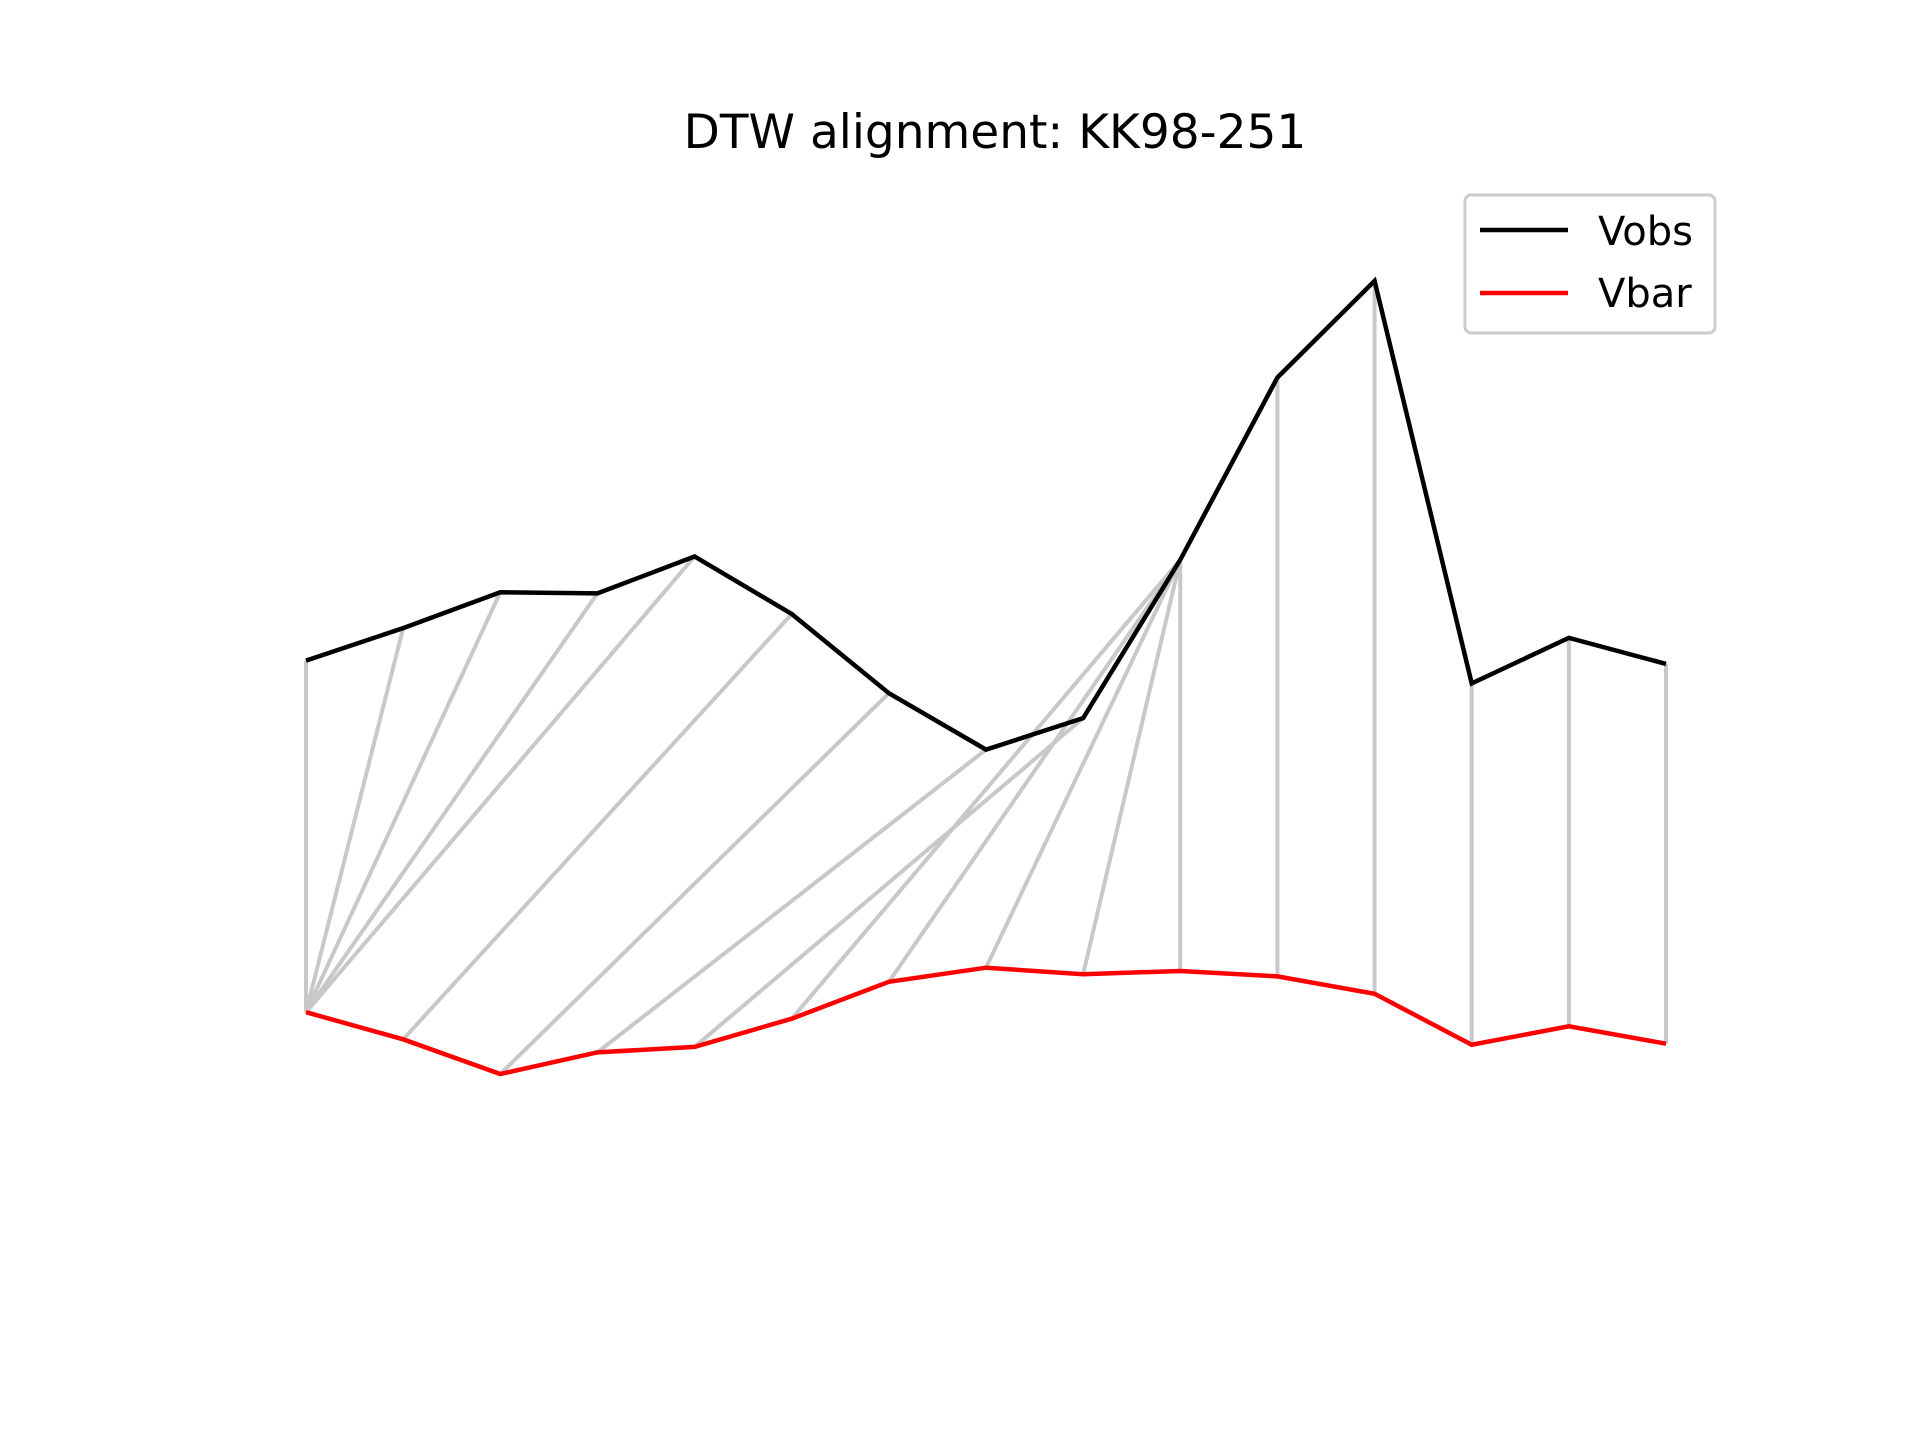 The height and width of the screenshot is (1440, 1920). What do you see at coordinates (1645, 232) in the screenshot?
I see `legend-label-vobs: Vobs` at bounding box center [1645, 232].